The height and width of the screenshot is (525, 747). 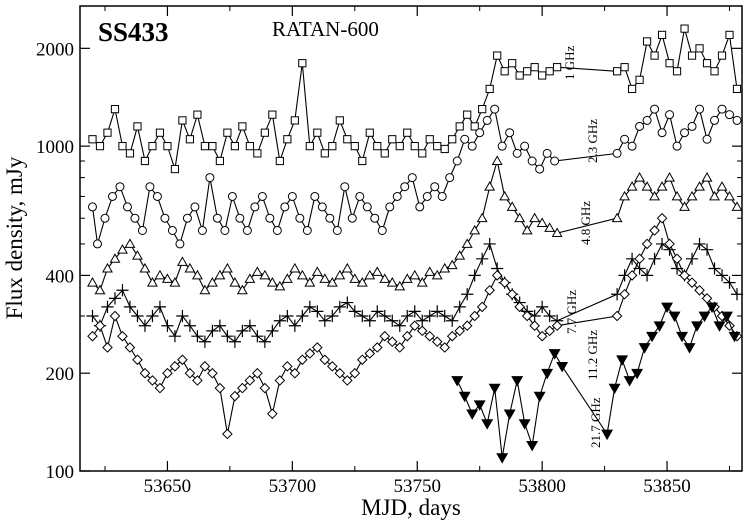 What do you see at coordinates (14, 237) in the screenshot?
I see `y-axis-title: Flux density, mJy` at bounding box center [14, 237].